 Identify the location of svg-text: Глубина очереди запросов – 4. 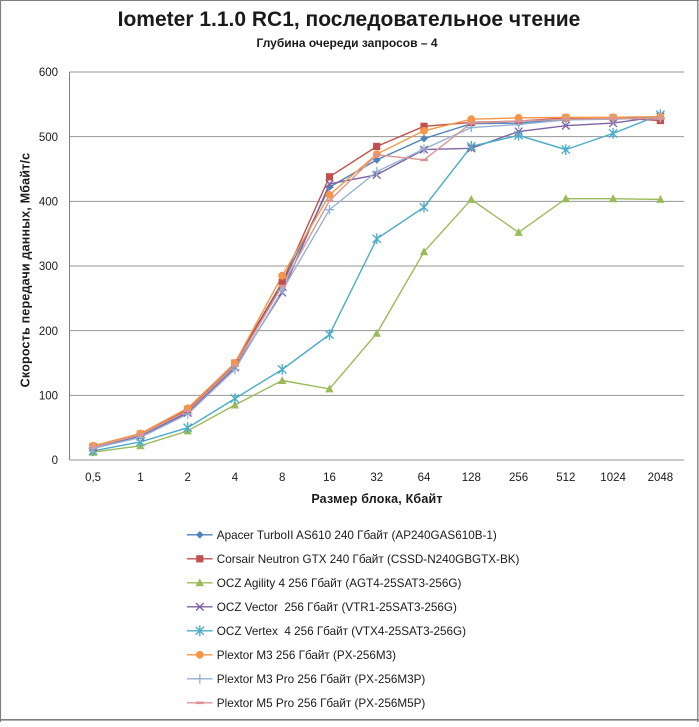
(346, 43).